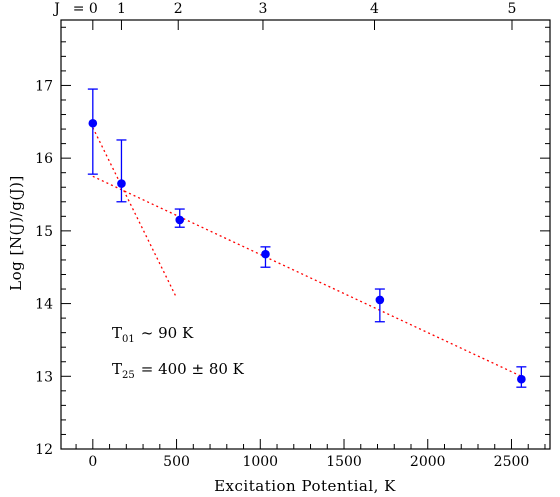 This screenshot has width=560, height=497. I want to click on t01-annotation: T01 ~ 90 K, so click(153, 334).